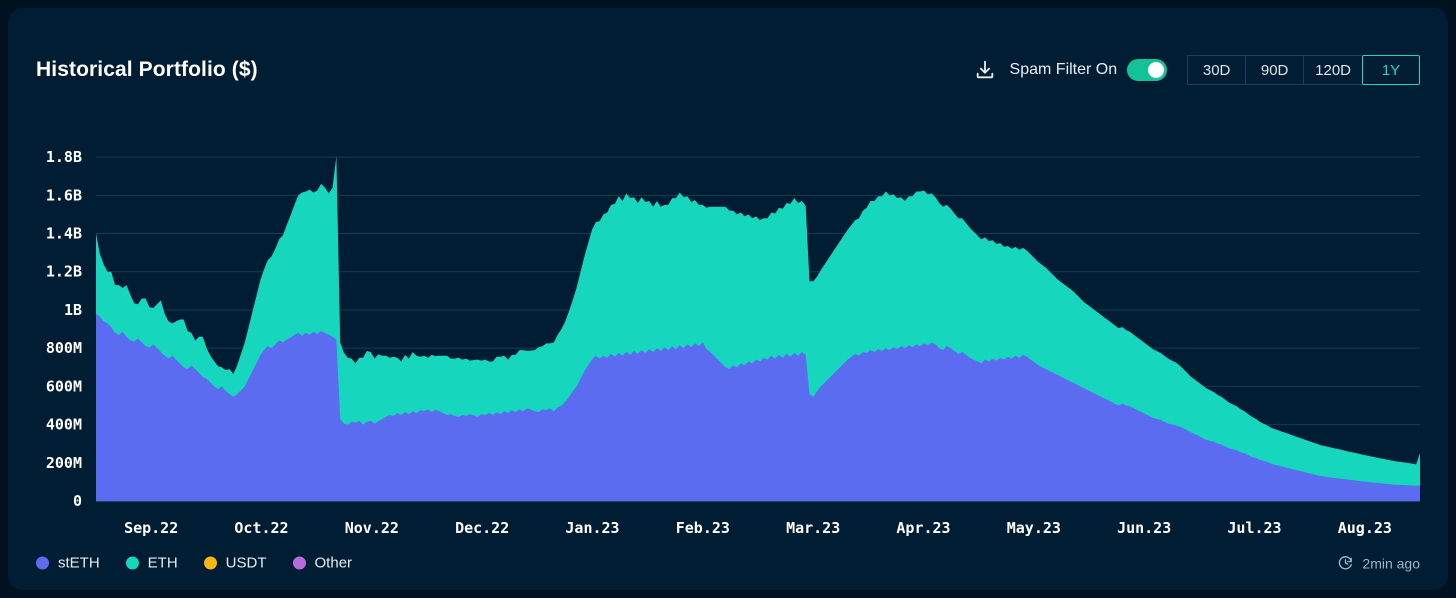 This screenshot has width=1456, height=598. What do you see at coordinates (246, 563) in the screenshot?
I see `legend-label-usdt: USDT` at bounding box center [246, 563].